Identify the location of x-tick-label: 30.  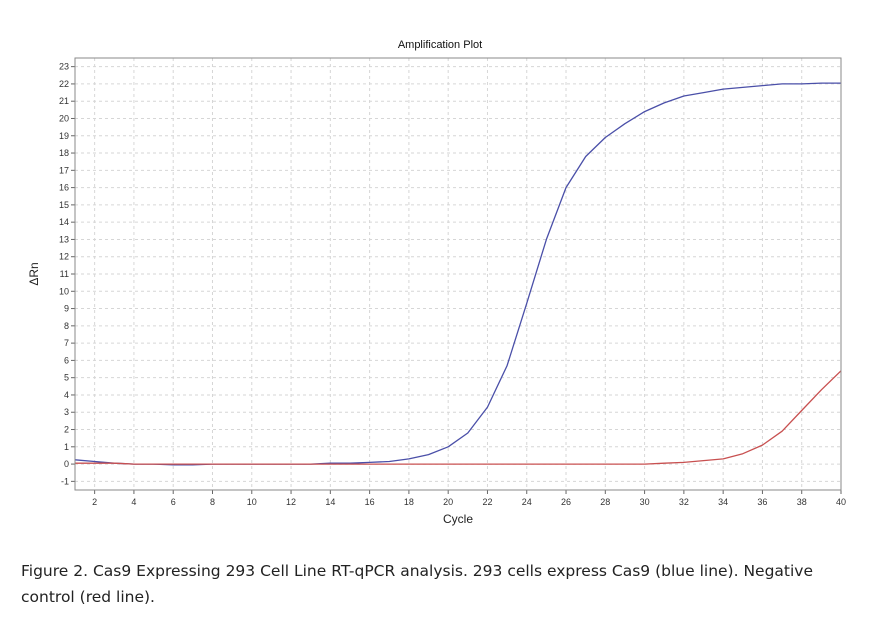
(645, 502).